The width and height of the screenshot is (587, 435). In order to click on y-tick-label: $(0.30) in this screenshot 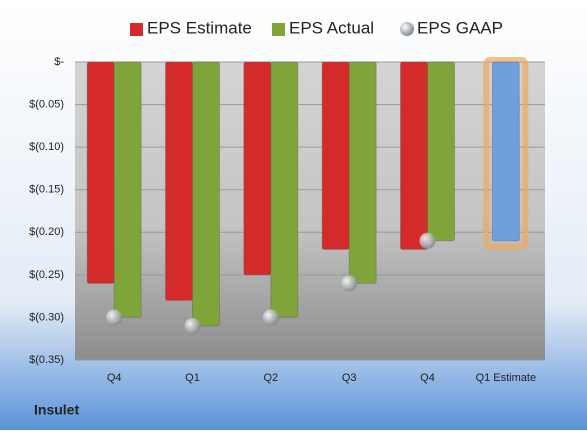, I will do `click(46, 317)`.